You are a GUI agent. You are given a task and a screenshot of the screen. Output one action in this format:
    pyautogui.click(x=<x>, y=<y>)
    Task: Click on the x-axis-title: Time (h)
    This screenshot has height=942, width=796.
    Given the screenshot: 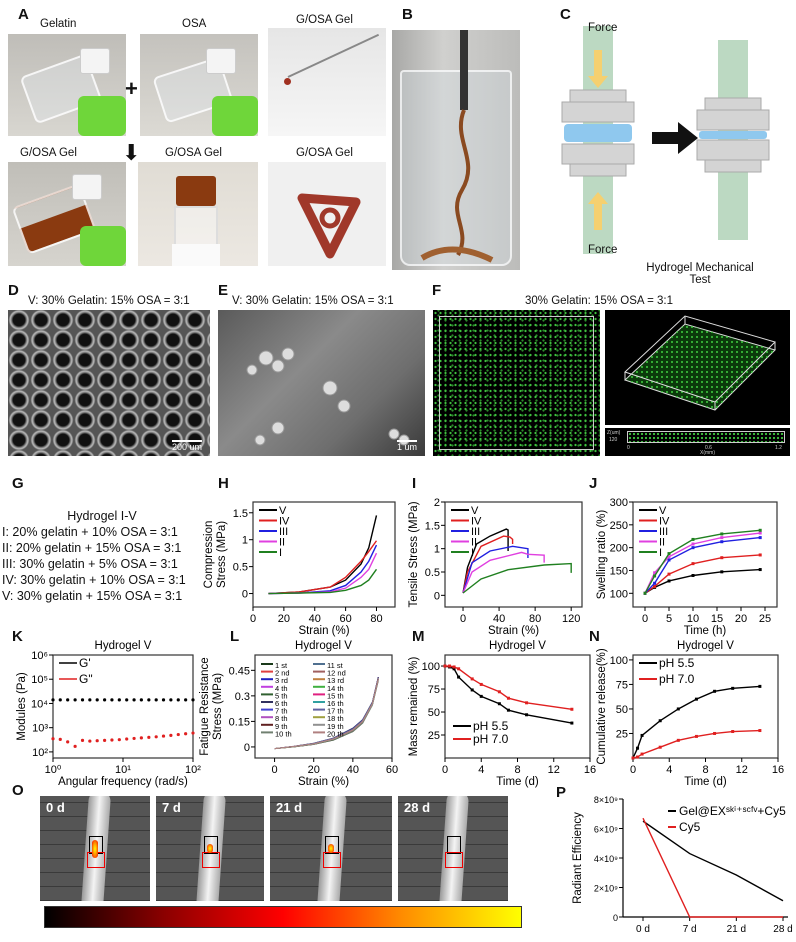 What is the action you would take?
    pyautogui.click(x=705, y=631)
    